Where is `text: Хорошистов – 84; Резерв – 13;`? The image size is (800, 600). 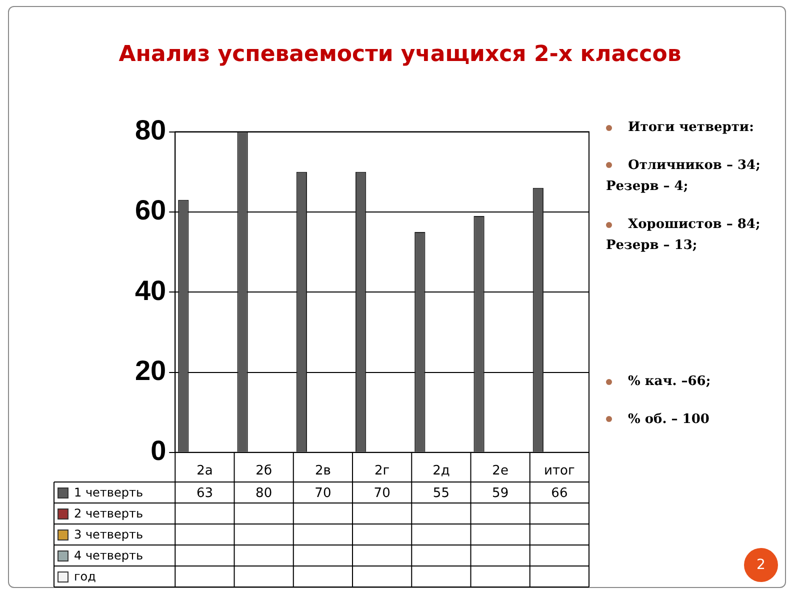
text: Хорошистов – 84; Резерв – 13; is located at coordinates (684, 235).